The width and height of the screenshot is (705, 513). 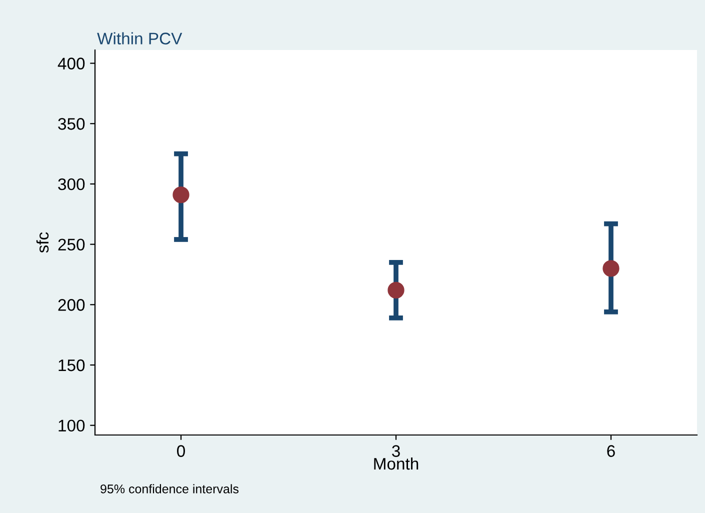 I want to click on y-tick-label: 200, so click(x=71, y=305).